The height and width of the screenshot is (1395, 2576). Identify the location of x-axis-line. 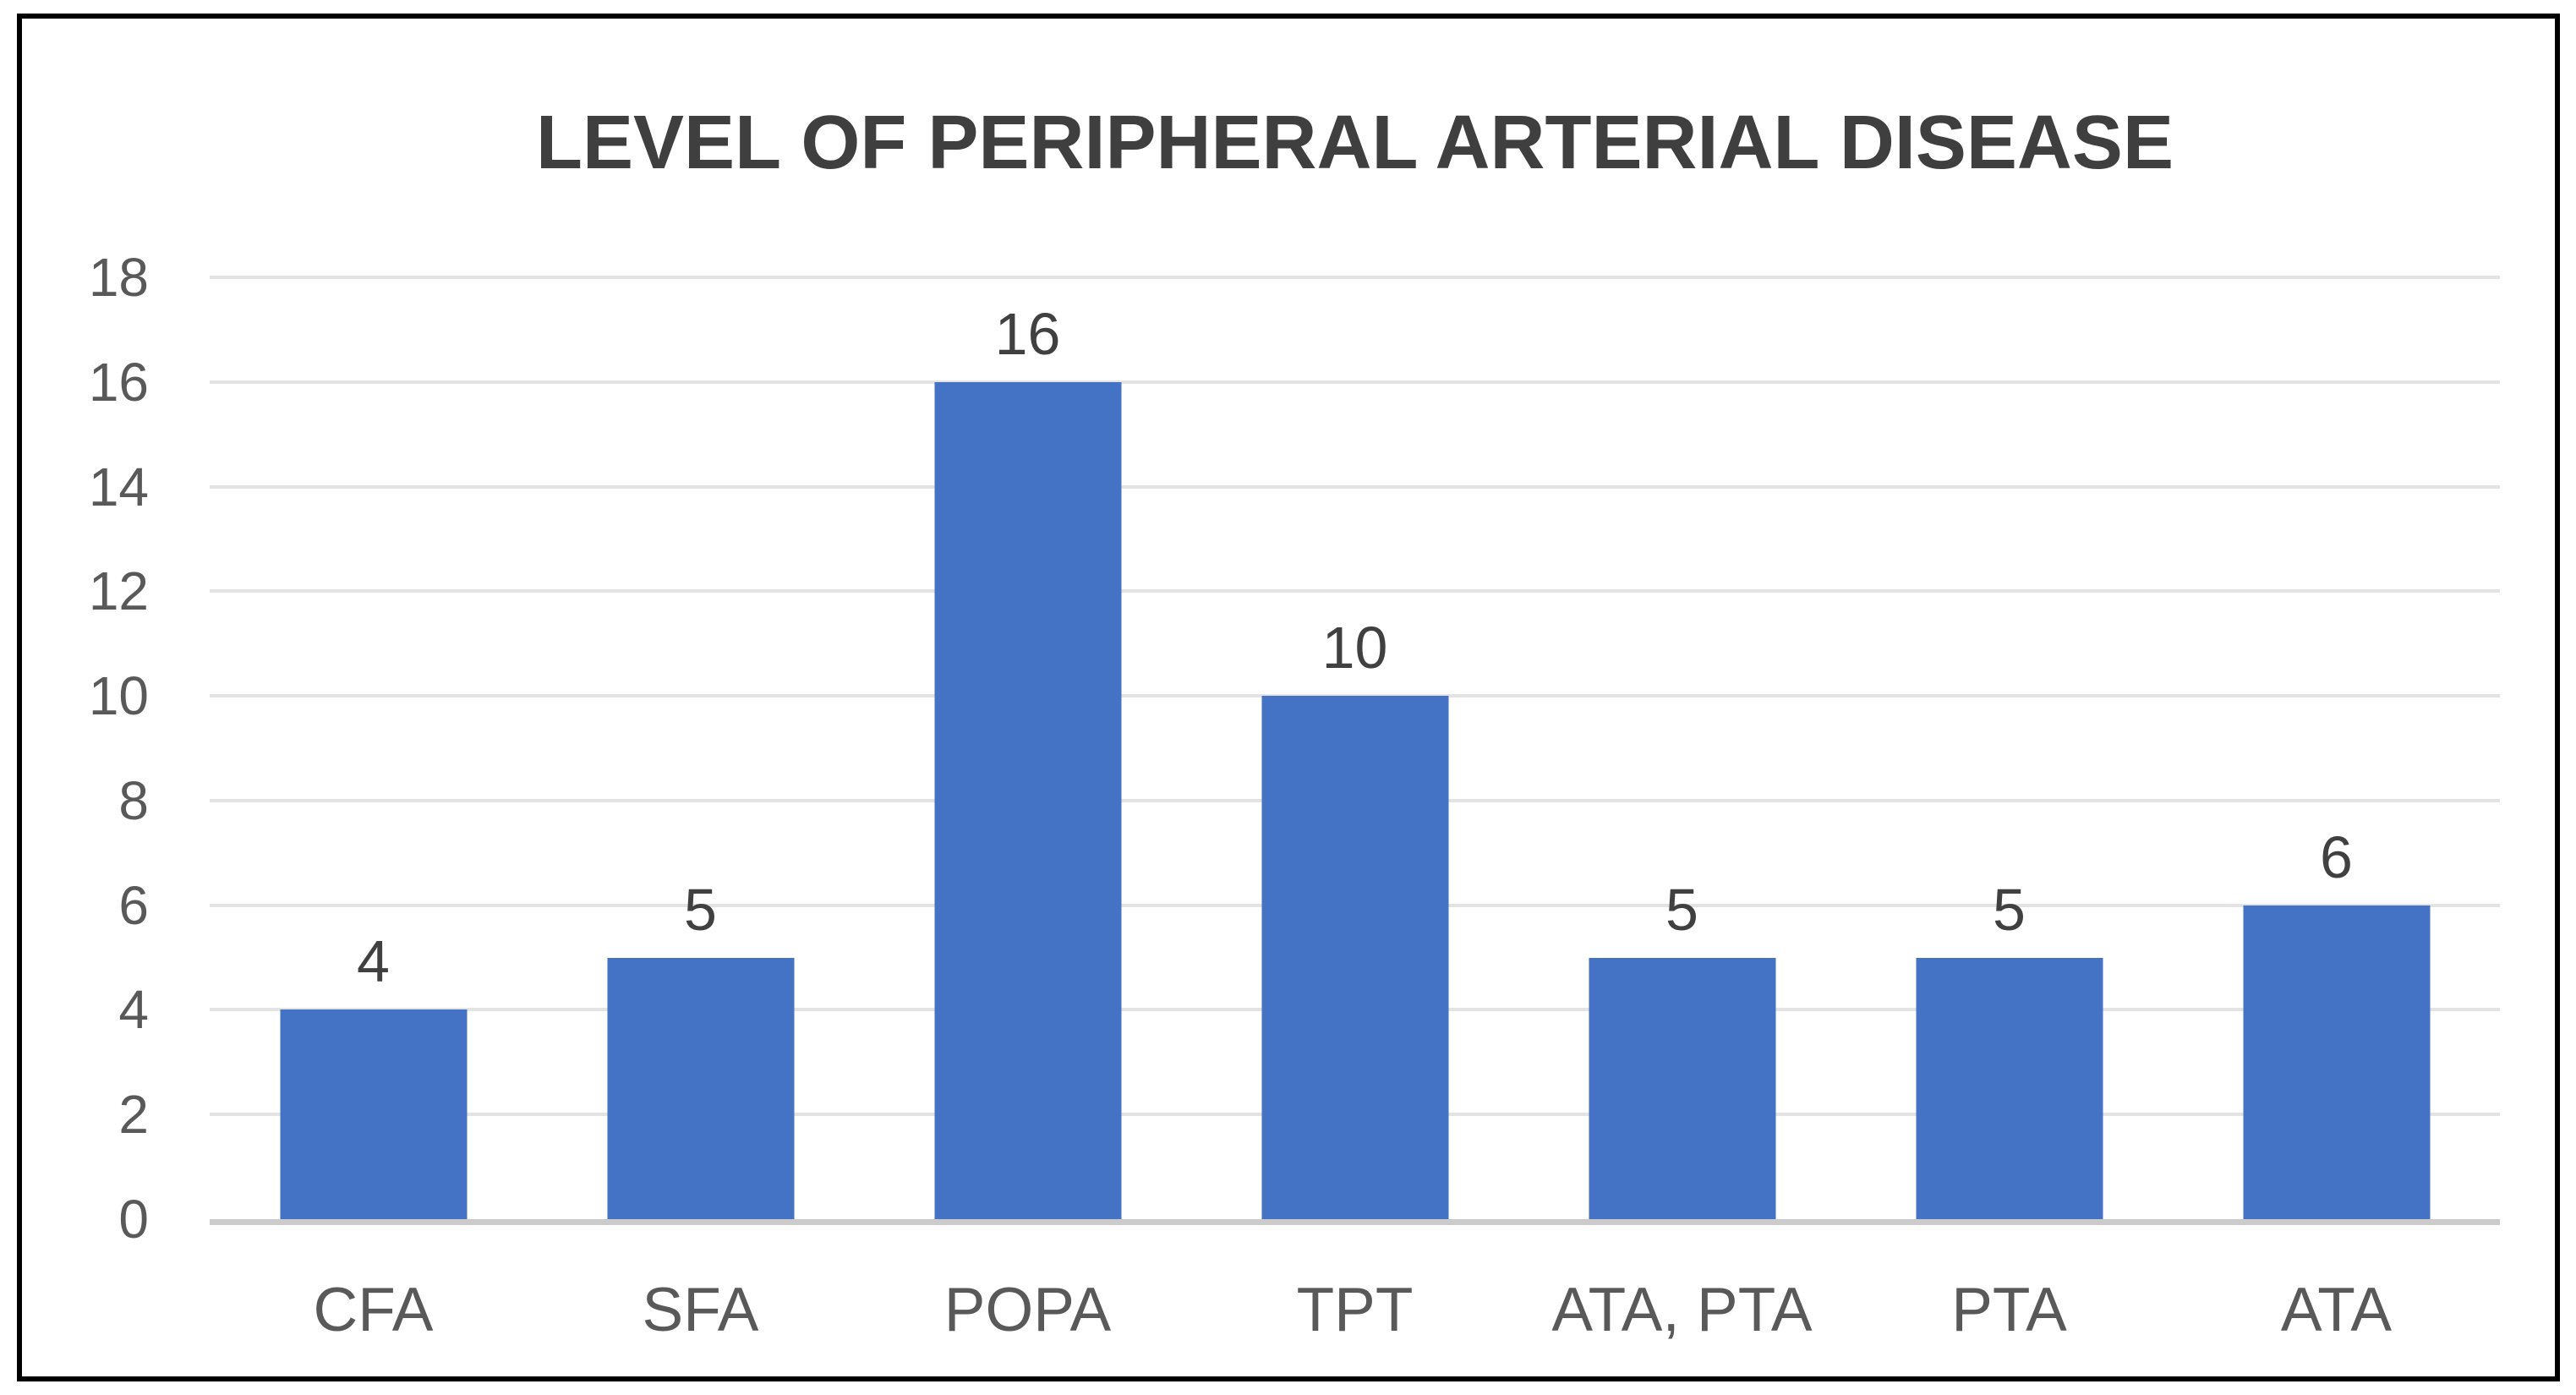
(1355, 1222).